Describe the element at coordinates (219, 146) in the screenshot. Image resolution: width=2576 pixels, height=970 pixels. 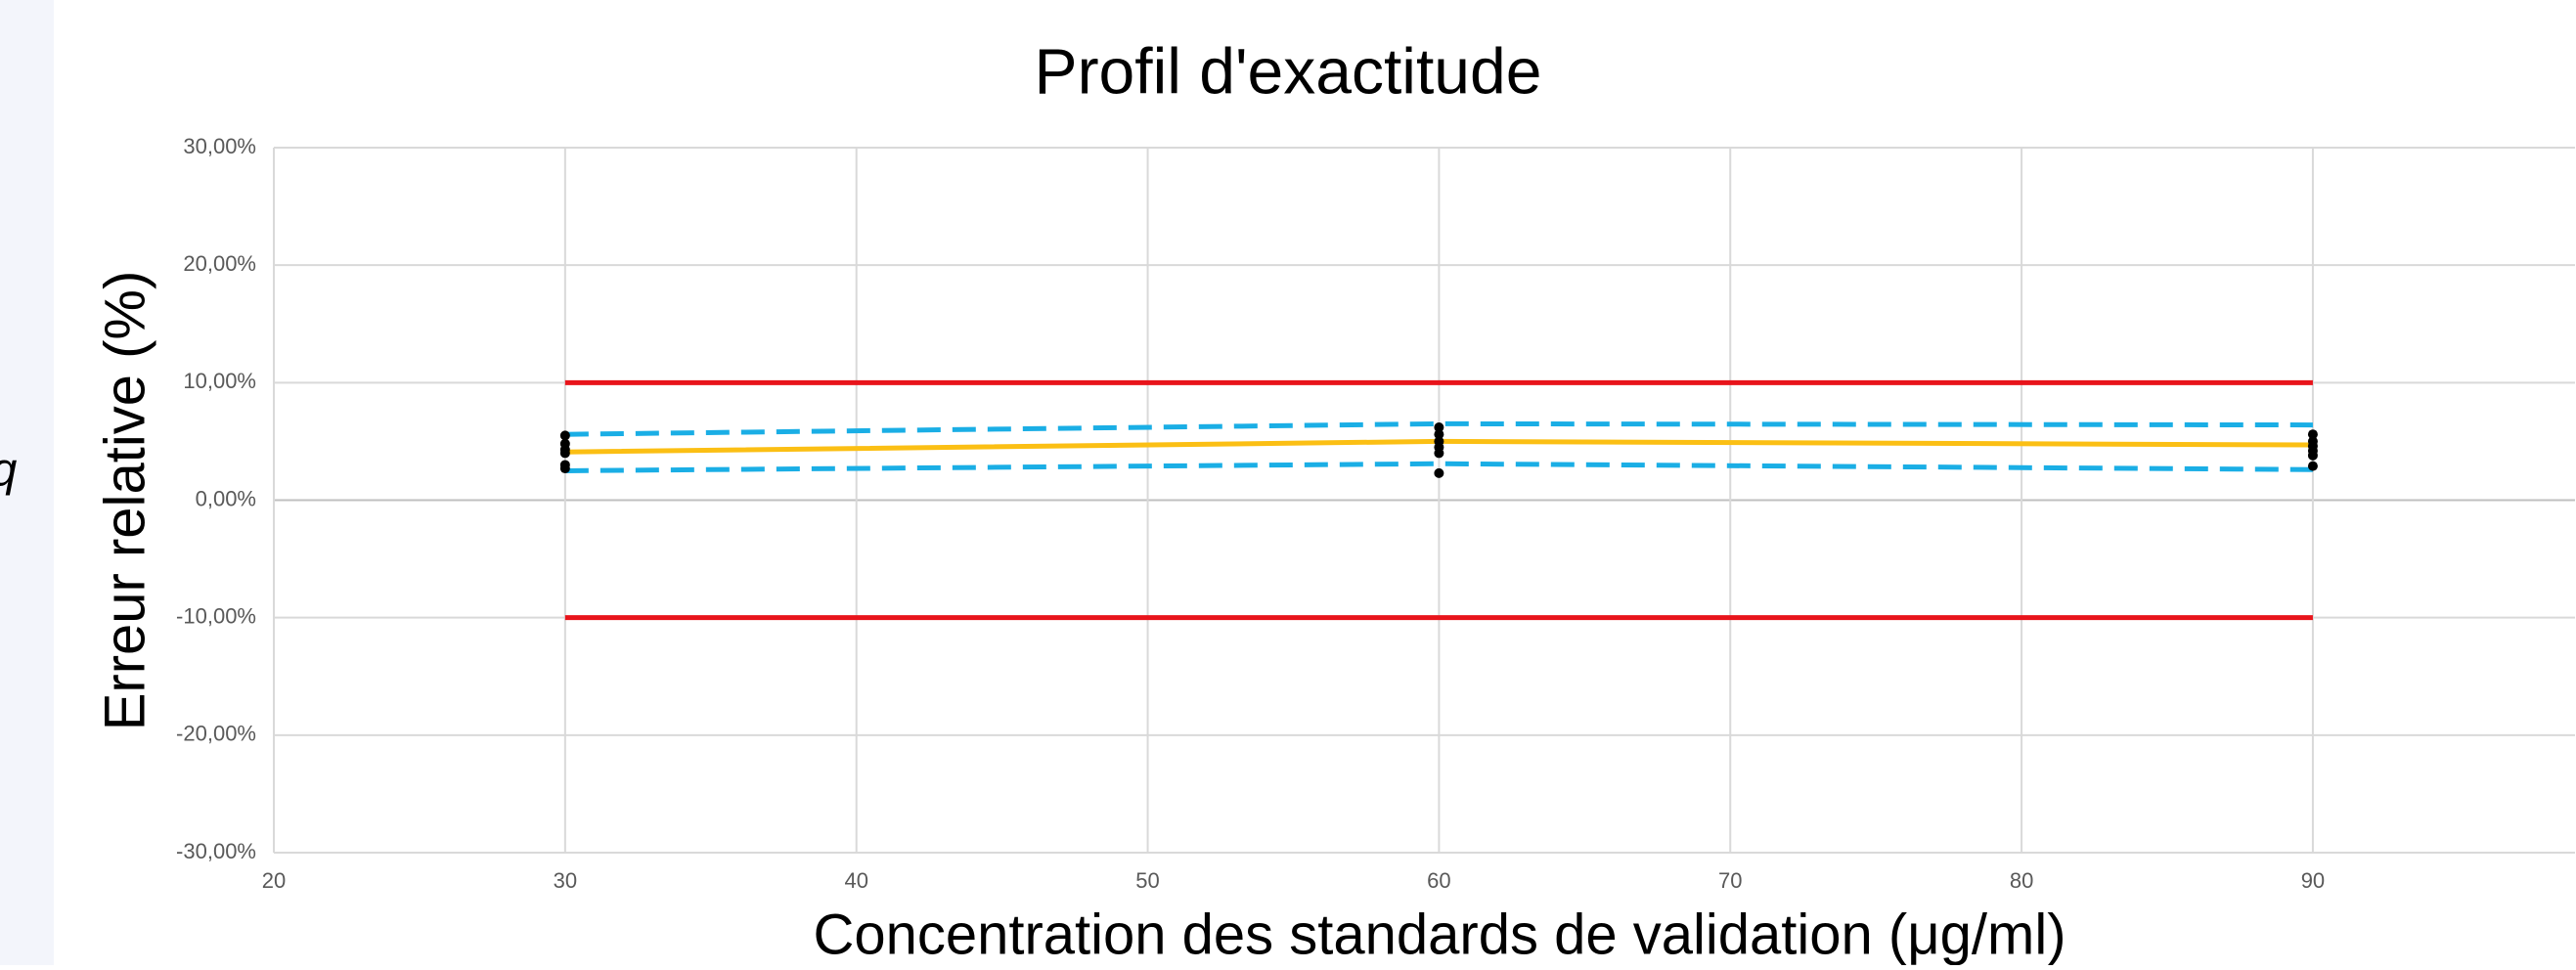
I see `y-tick-label: 30,00%` at that location.